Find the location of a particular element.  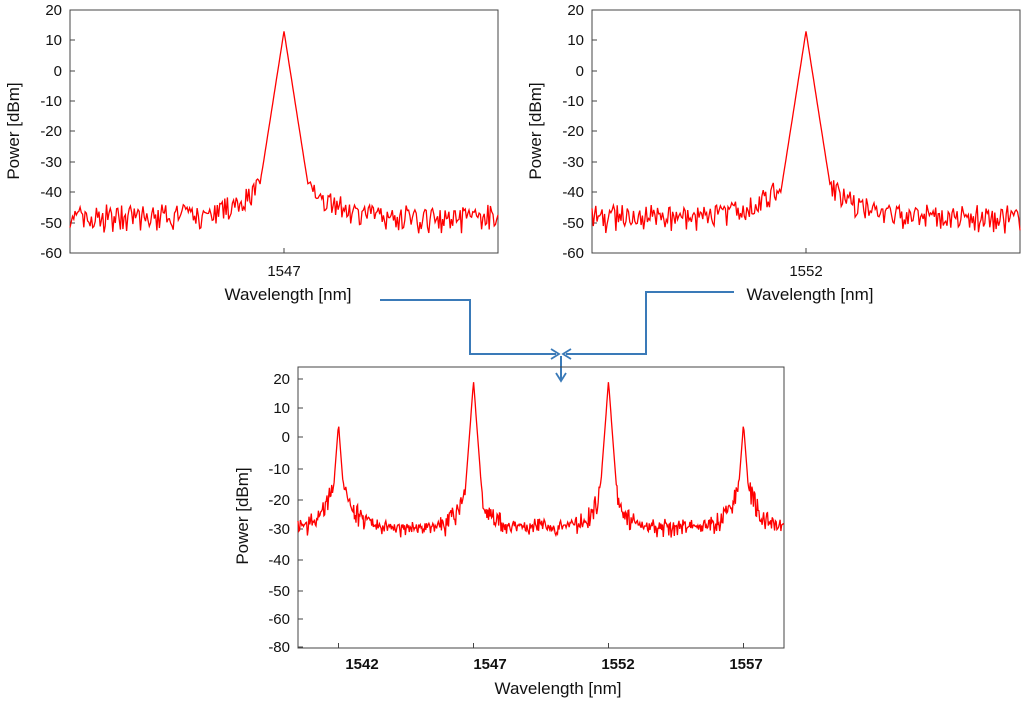

arrowhead-left-icon is located at coordinates (555, 354).